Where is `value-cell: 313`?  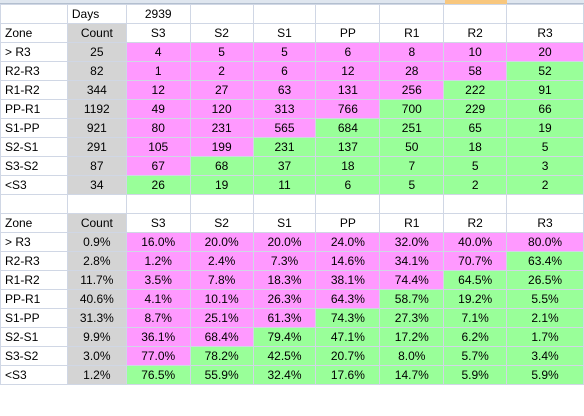
value-cell: 313 is located at coordinates (284, 109).